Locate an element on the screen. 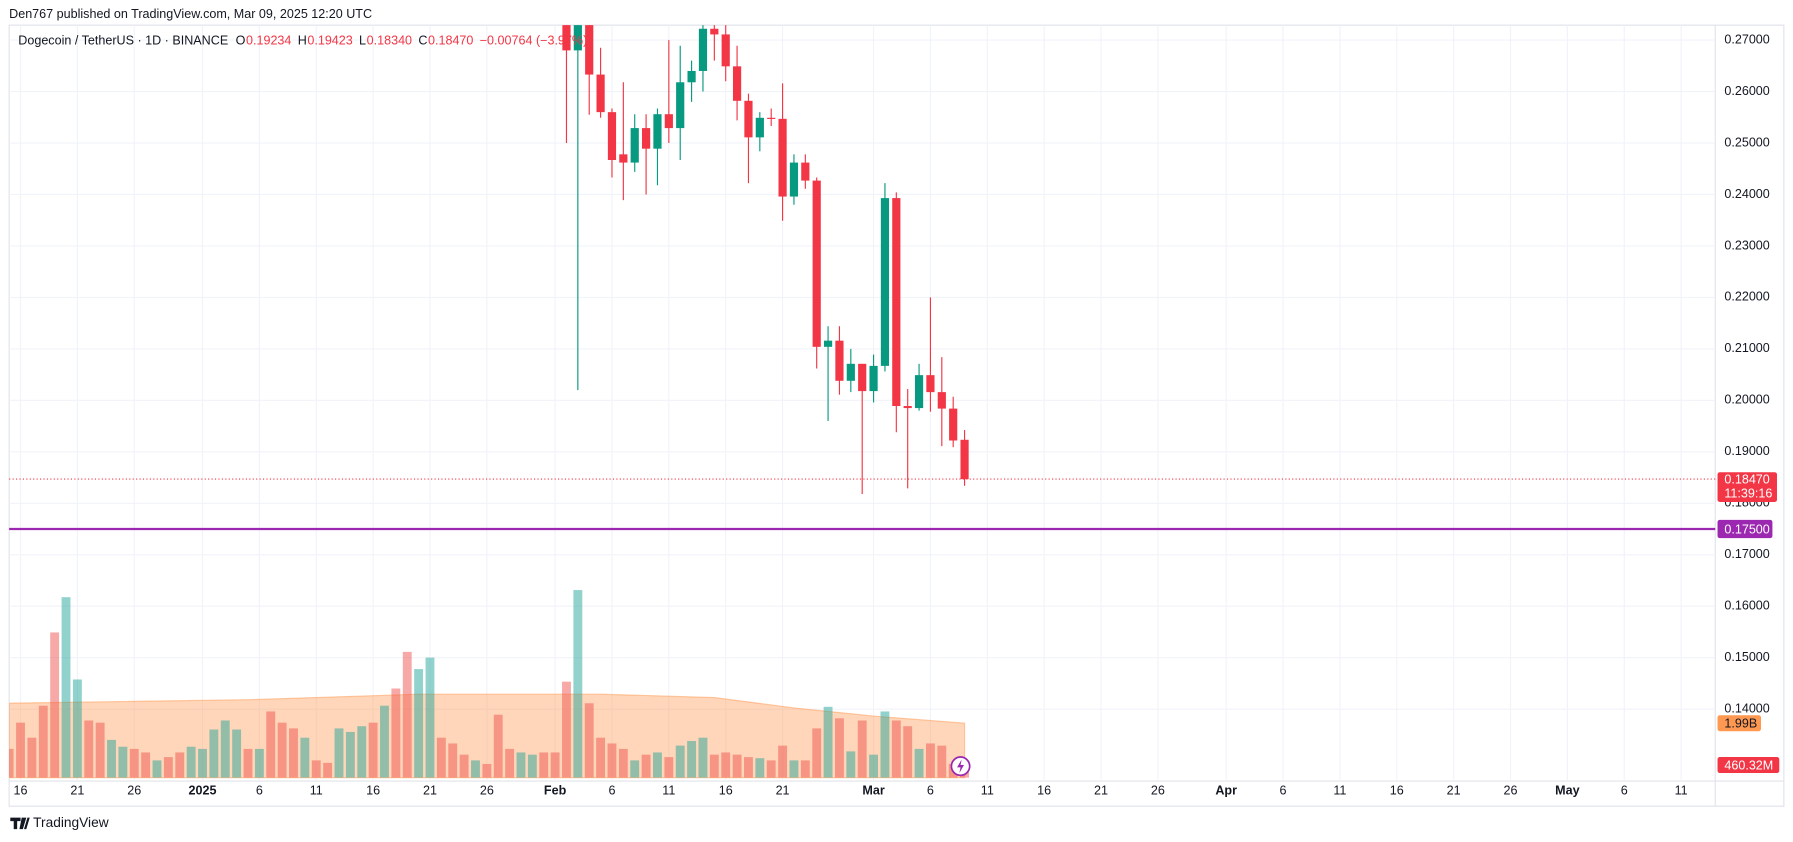 This screenshot has height=842, width=1793. x-tick-label: 2025 is located at coordinates (203, 791).